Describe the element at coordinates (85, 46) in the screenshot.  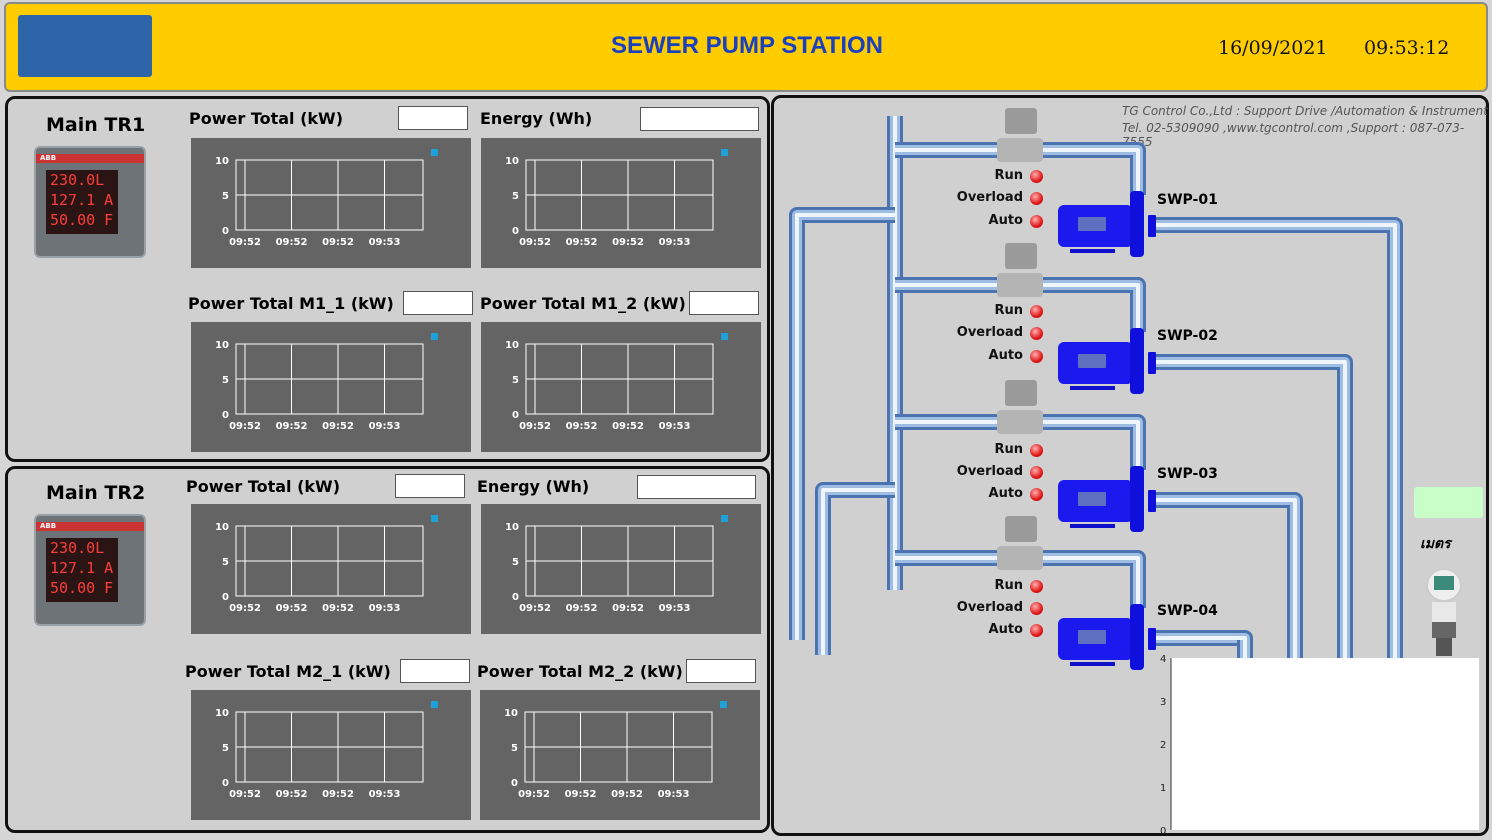
I see `logo-box` at that location.